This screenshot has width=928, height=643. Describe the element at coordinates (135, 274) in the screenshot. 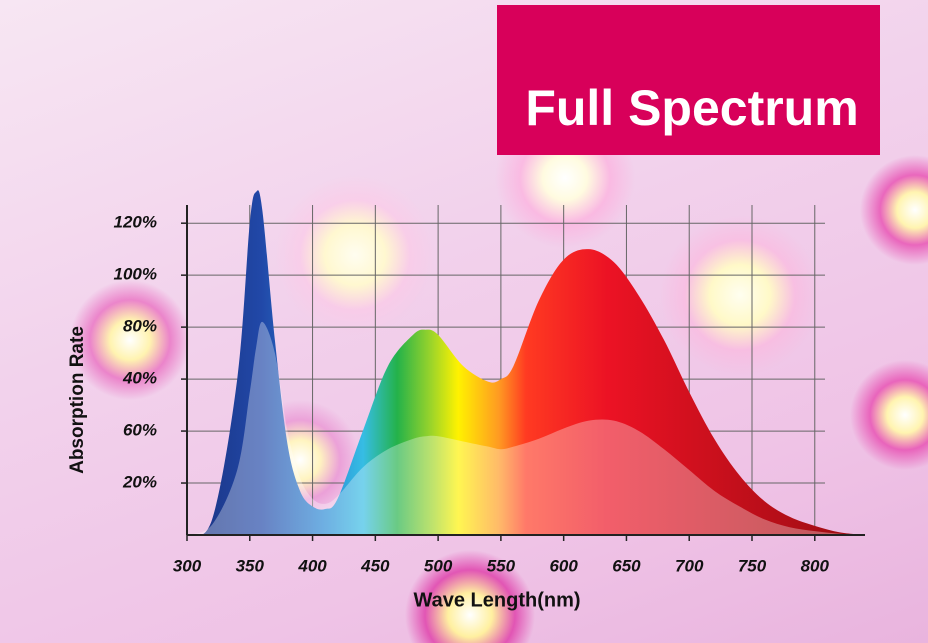

I see `y-tick-label: 100%` at that location.